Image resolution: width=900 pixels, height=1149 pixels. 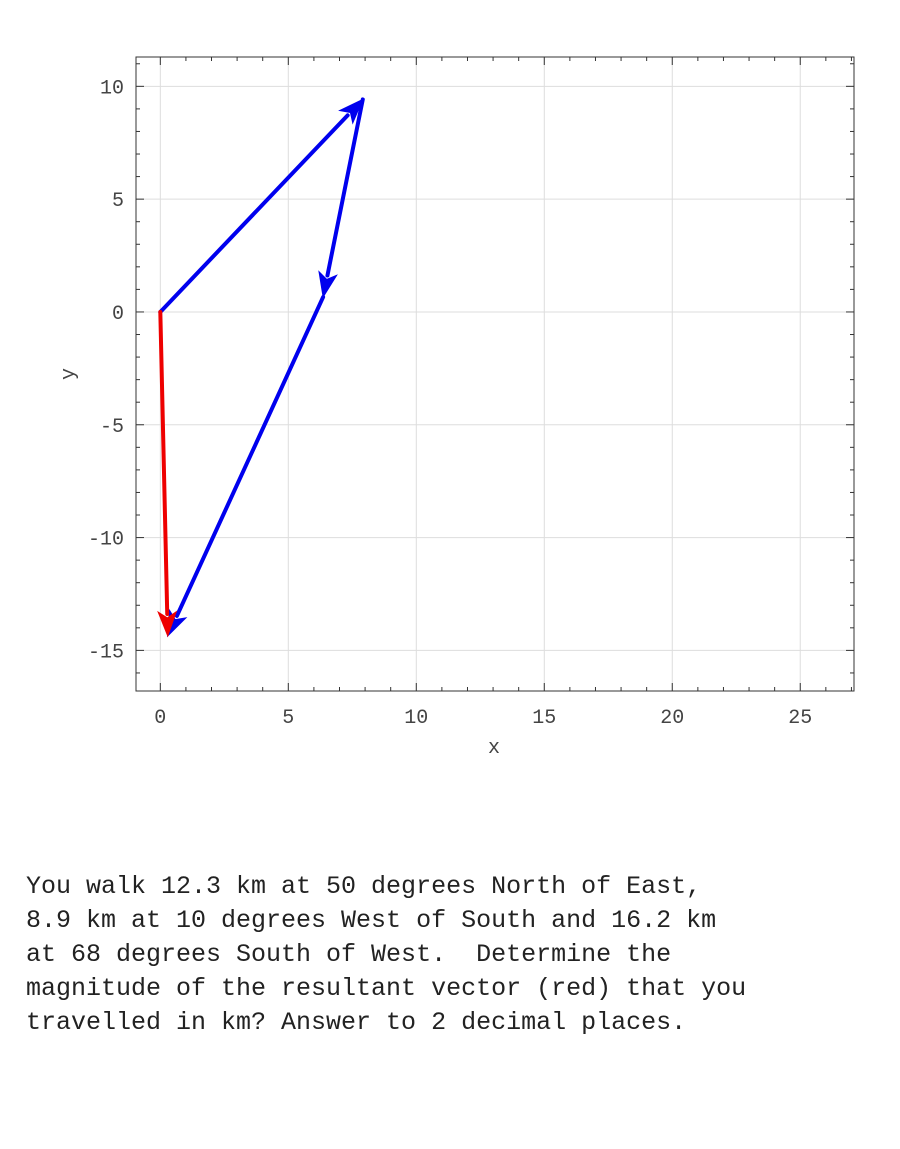 I want to click on vectors, so click(x=261, y=367).